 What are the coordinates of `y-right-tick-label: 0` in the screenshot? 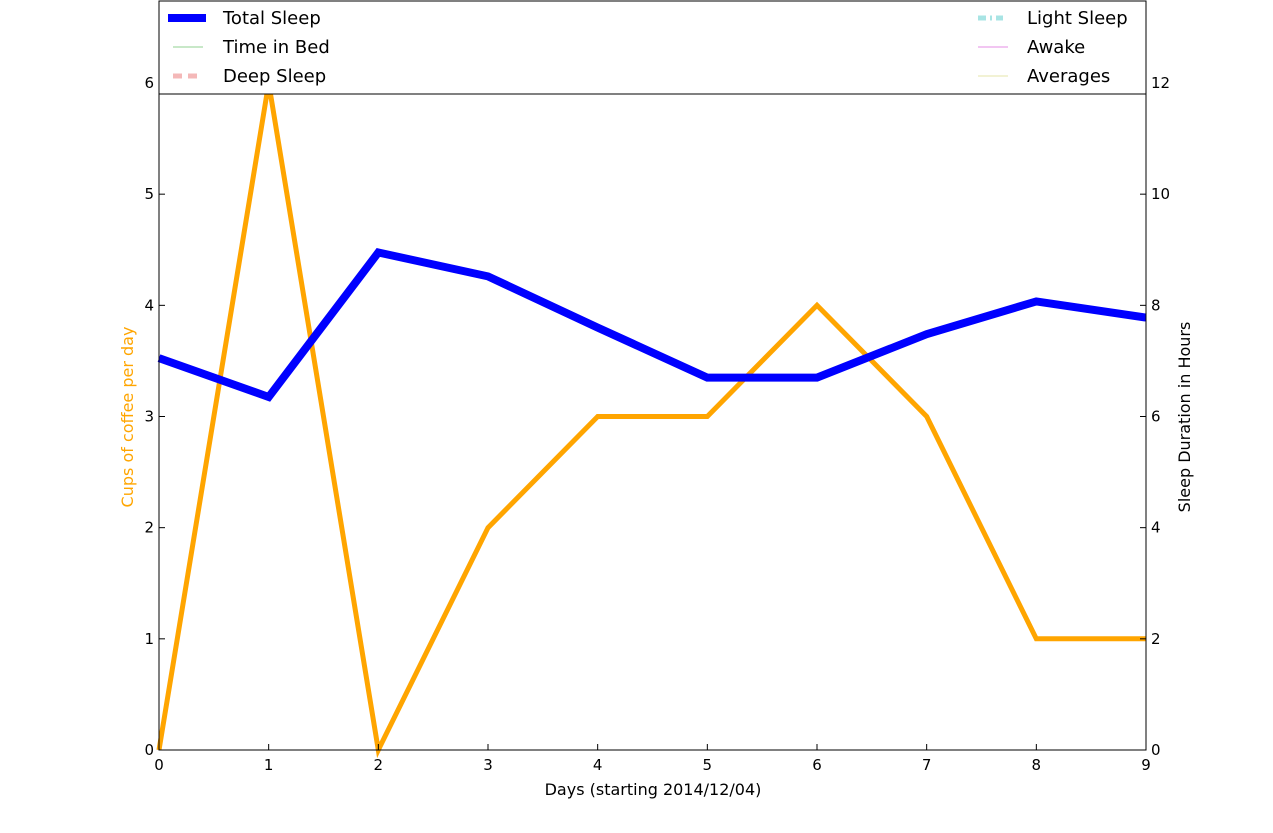 It's located at (1156, 750).